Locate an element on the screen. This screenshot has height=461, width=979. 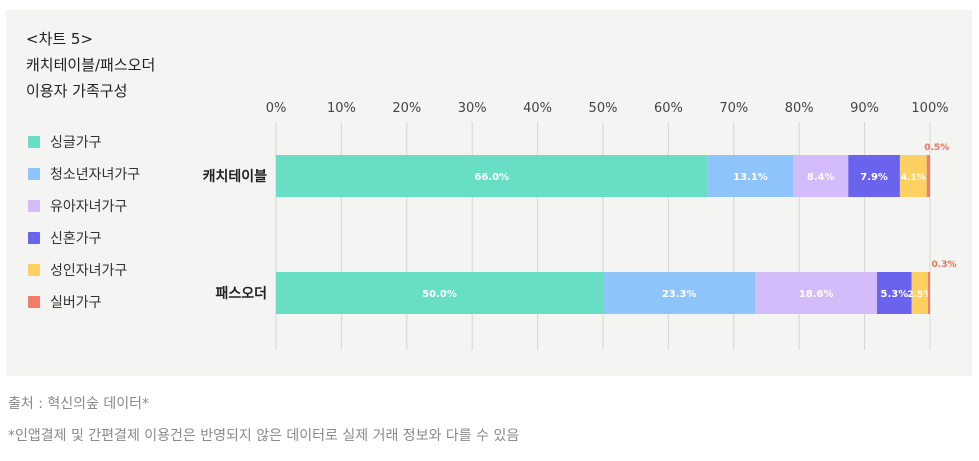
x-tick-label: 90% is located at coordinates (864, 108).